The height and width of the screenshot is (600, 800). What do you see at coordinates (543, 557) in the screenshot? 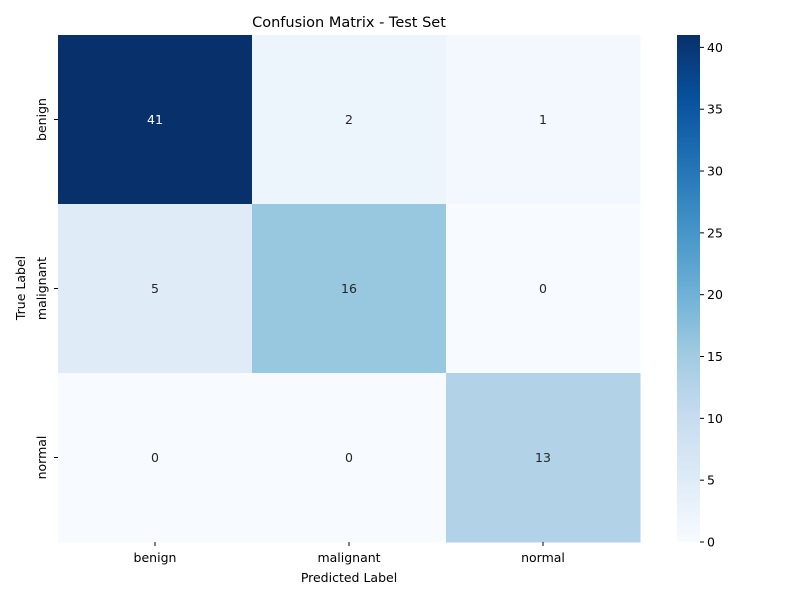
I see `x-tick-label-normal: normal` at bounding box center [543, 557].